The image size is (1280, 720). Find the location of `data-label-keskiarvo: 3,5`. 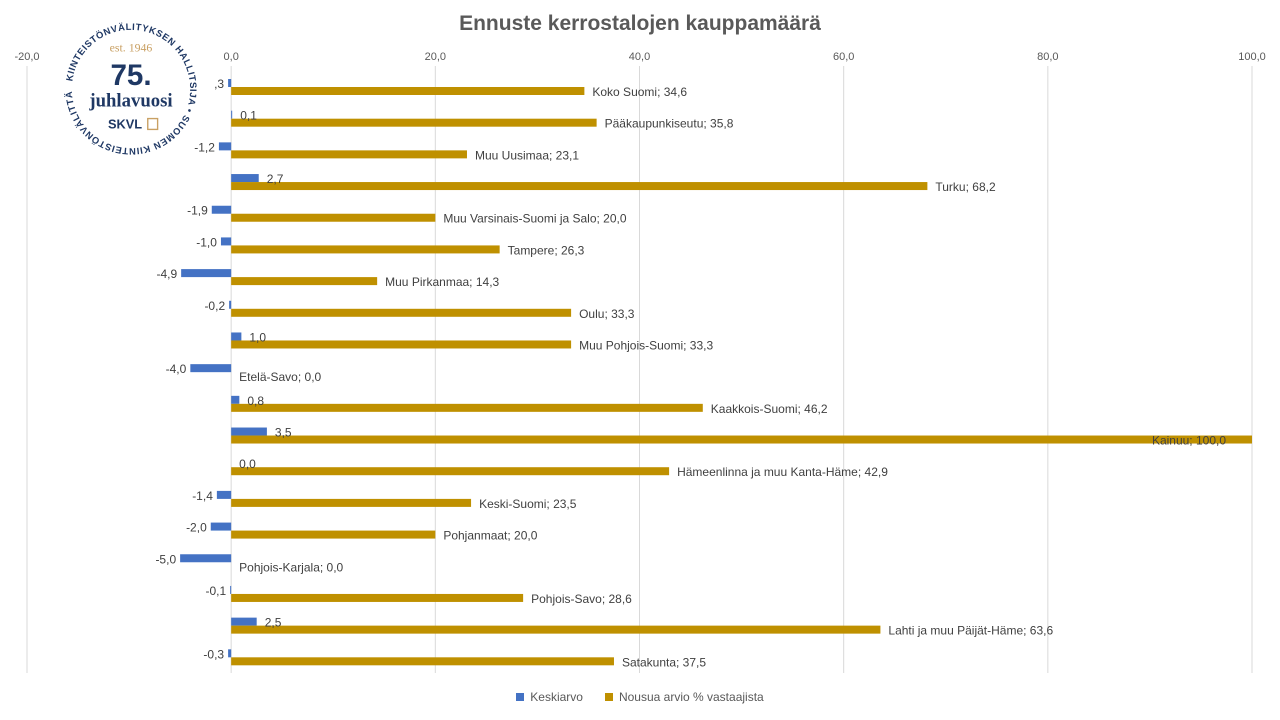

data-label-keskiarvo: 3,5 is located at coordinates (283, 433).